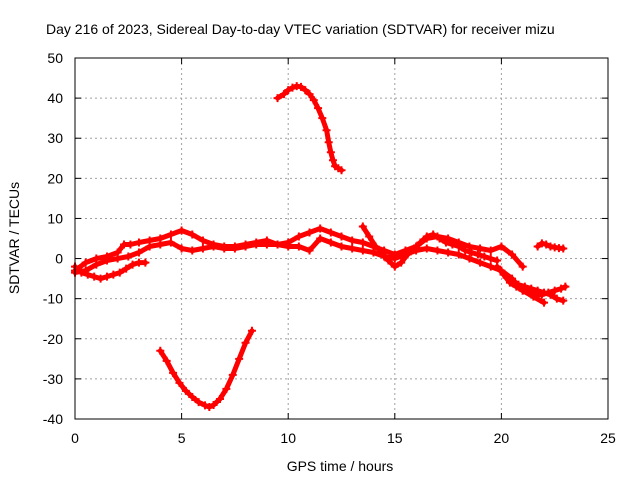 The width and height of the screenshot is (640, 480). What do you see at coordinates (55, 218) in the screenshot?
I see `y-tick-label: 10` at bounding box center [55, 218].